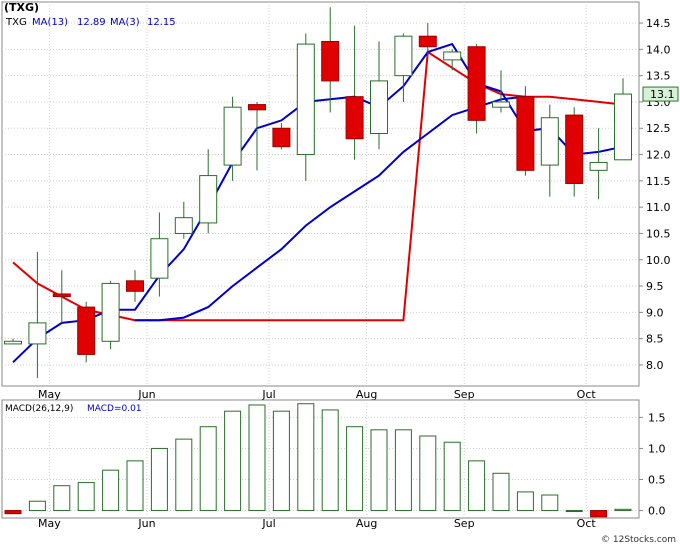 The width and height of the screenshot is (680, 546). I want to click on watermark: © 12Stocks.com, so click(638, 540).